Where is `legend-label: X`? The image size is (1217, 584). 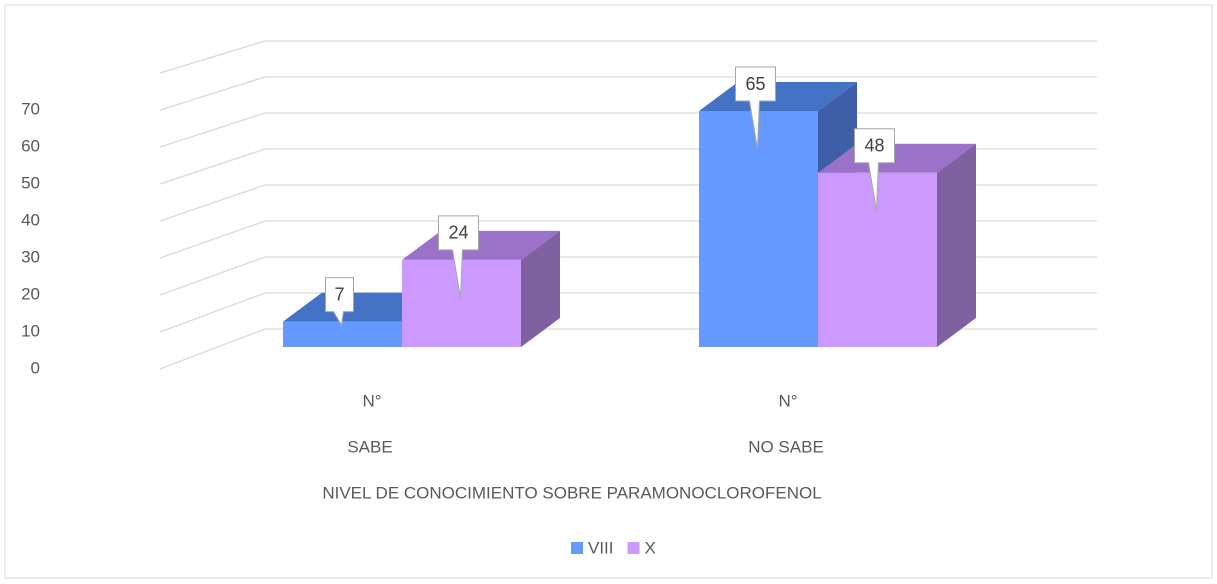 legend-label: X is located at coordinates (650, 547).